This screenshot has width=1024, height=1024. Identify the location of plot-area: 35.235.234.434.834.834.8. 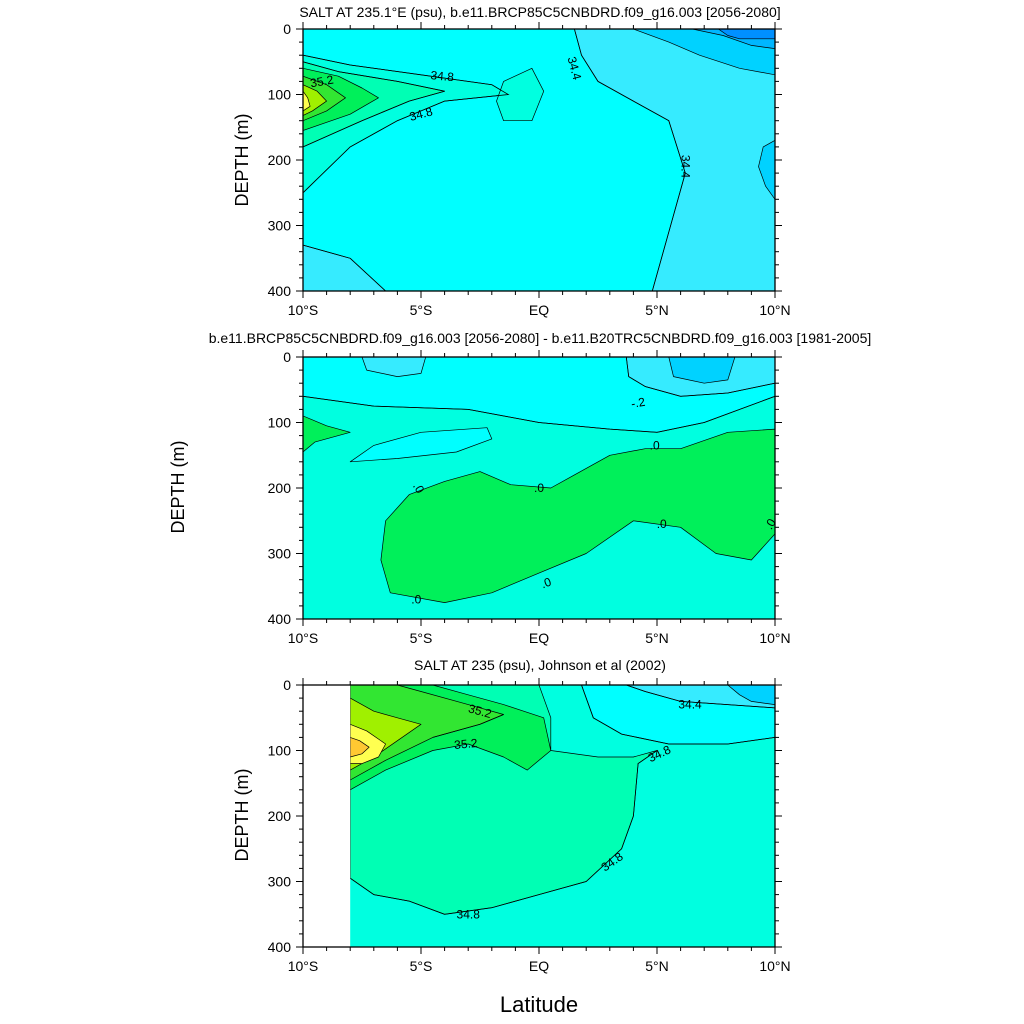
(539, 816).